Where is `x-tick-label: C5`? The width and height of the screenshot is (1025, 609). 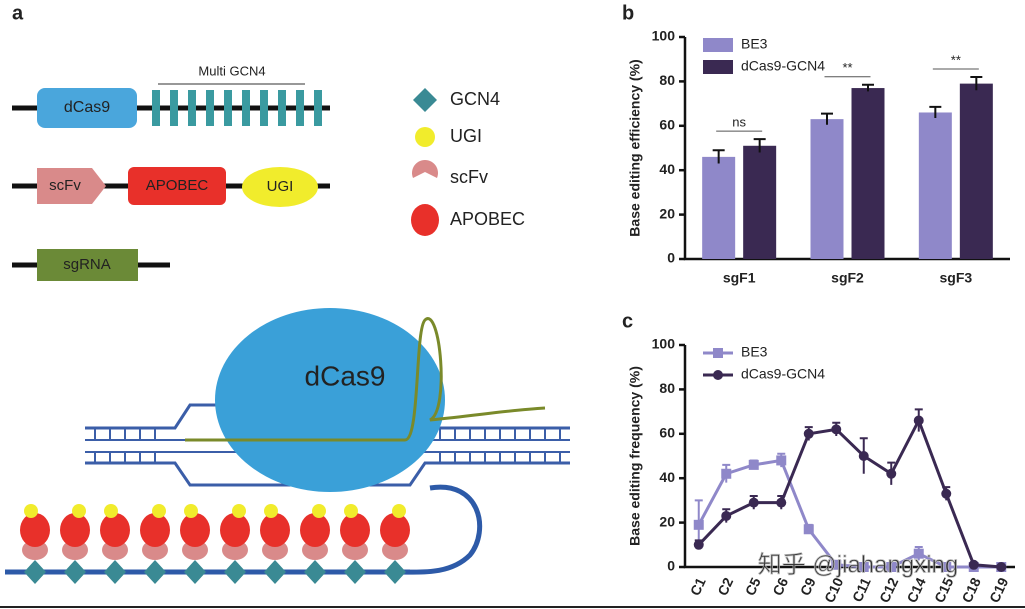 x-tick-label: C5 is located at coordinates (753, 586).